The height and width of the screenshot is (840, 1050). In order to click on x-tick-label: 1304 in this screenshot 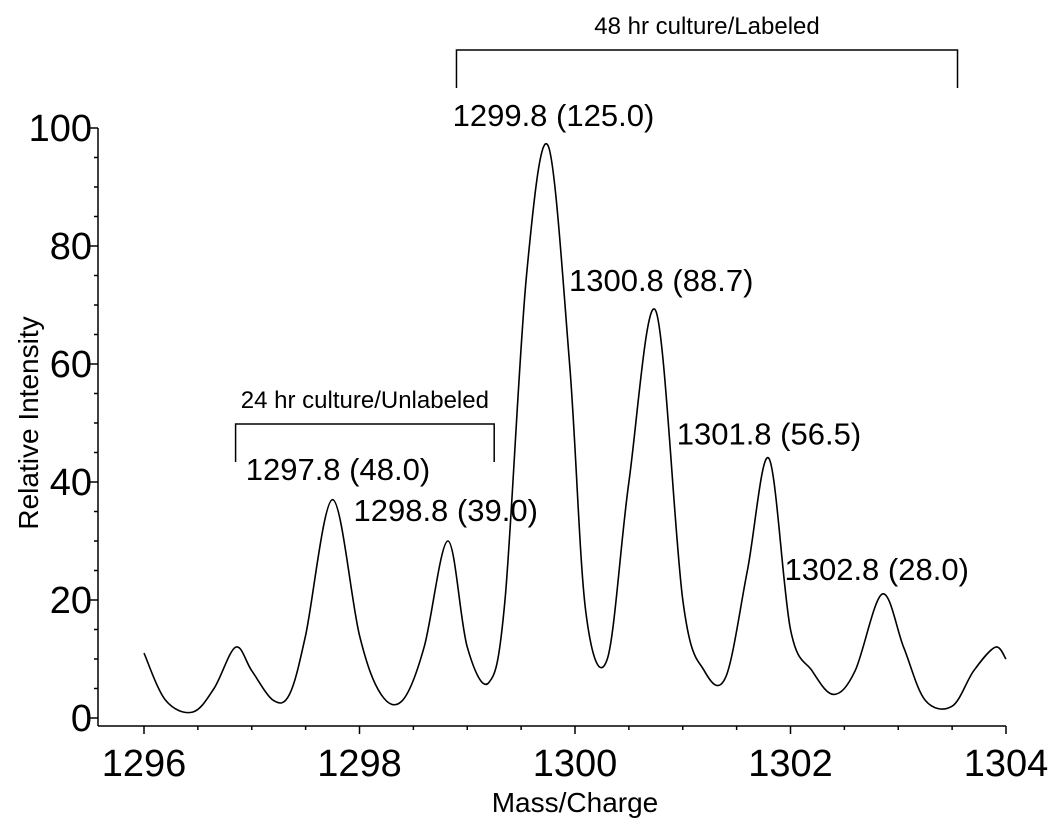, I will do `click(1006, 764)`.